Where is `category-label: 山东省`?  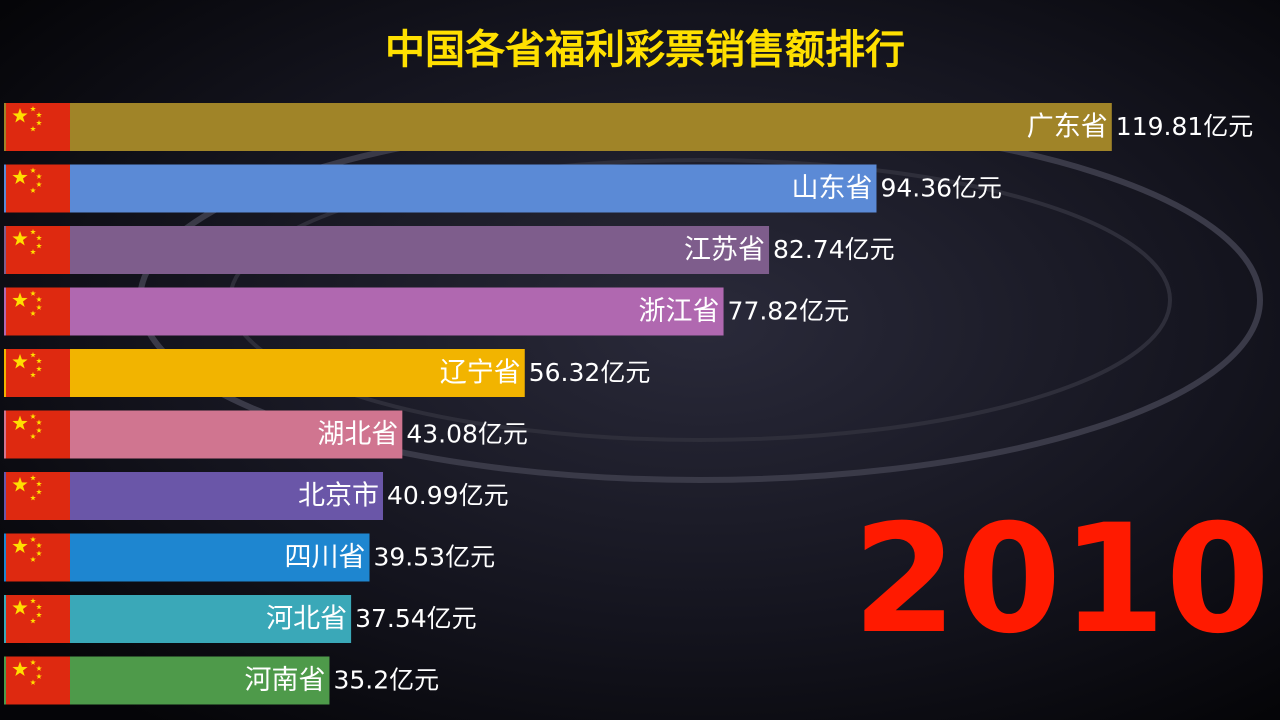 category-label: 山东省 is located at coordinates (831, 188).